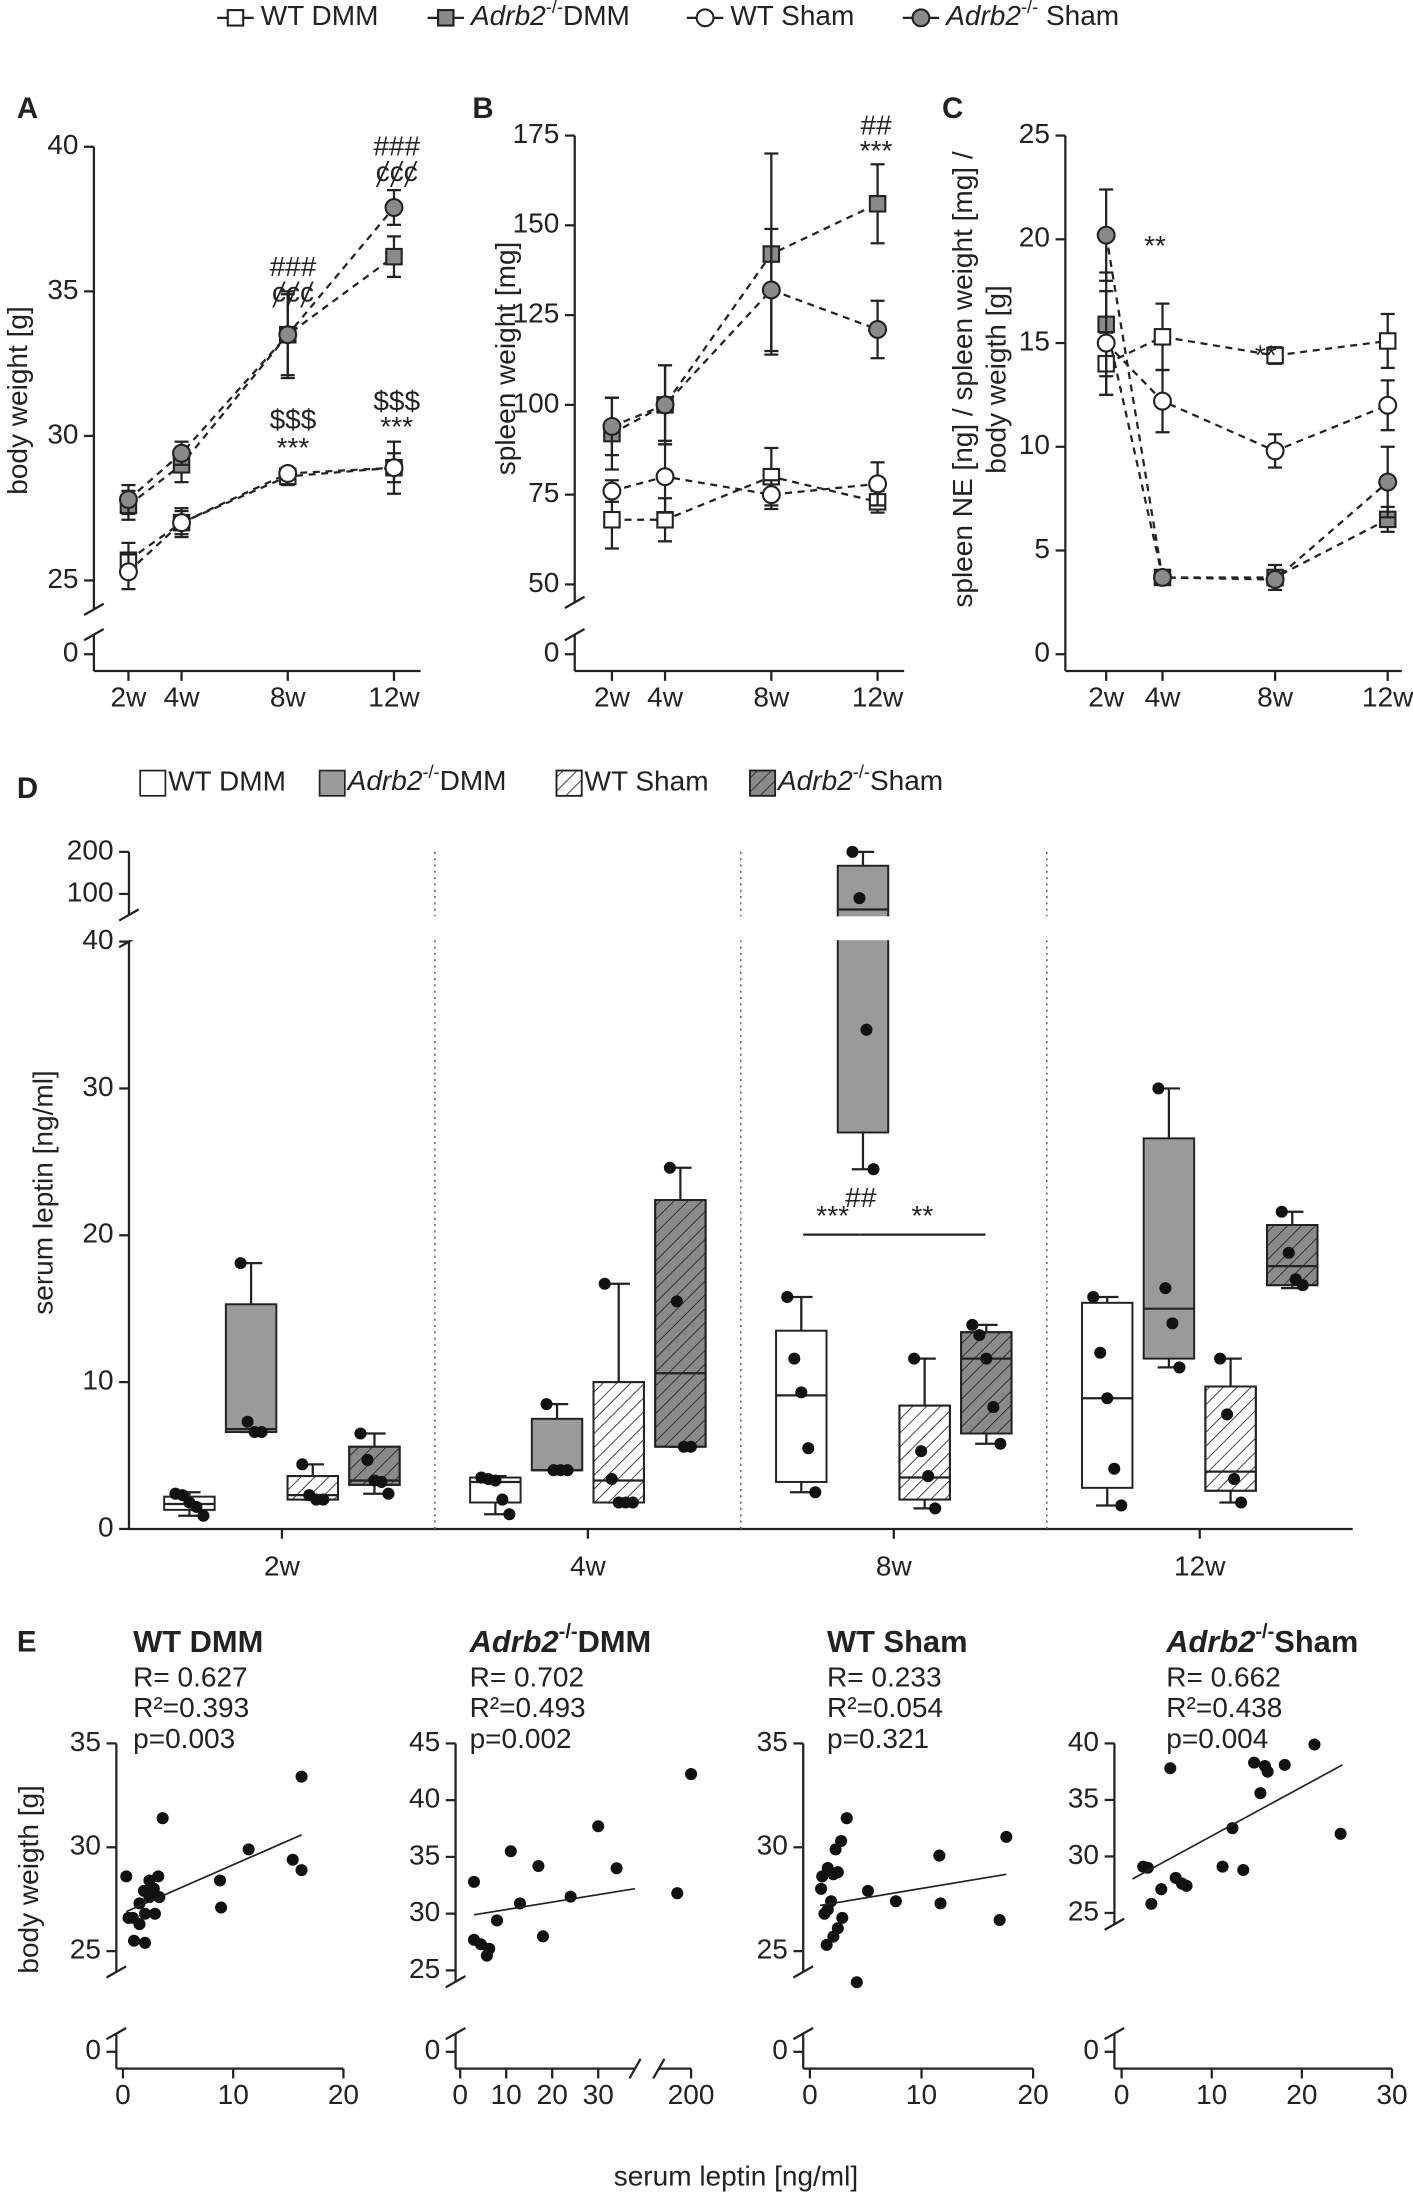 This screenshot has height=2200, width=1413. Describe the element at coordinates (771, 696) in the screenshot. I see `x-tick-label: 8w` at that location.